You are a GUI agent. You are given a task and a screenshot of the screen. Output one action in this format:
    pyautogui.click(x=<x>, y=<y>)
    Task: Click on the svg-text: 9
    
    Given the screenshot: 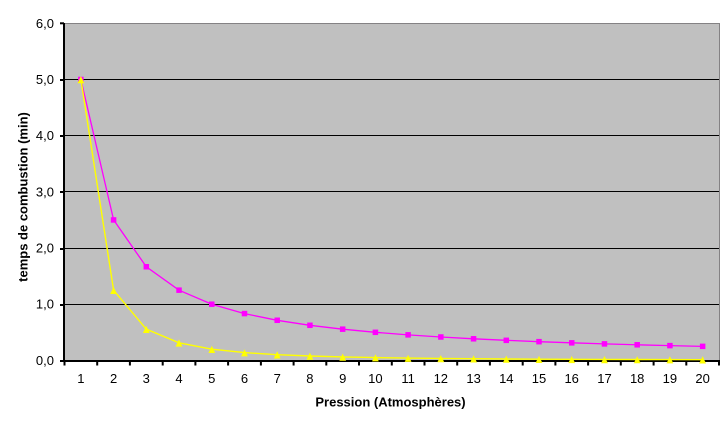 What is the action you would take?
    pyautogui.click(x=342, y=378)
    